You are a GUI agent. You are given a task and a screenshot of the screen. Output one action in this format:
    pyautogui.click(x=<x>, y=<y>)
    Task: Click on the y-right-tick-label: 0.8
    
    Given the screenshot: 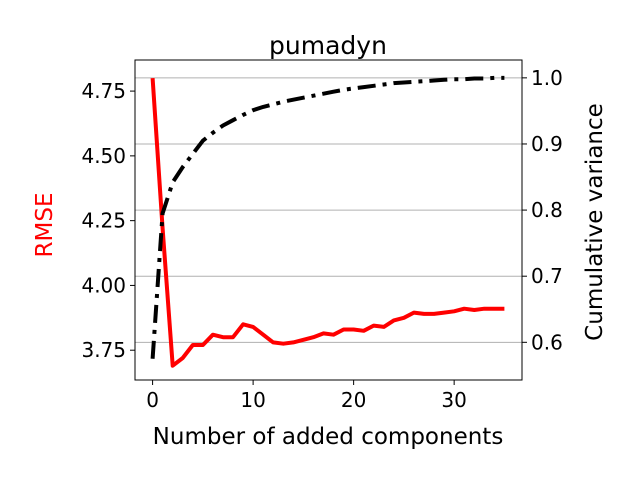 What is the action you would take?
    pyautogui.click(x=547, y=210)
    